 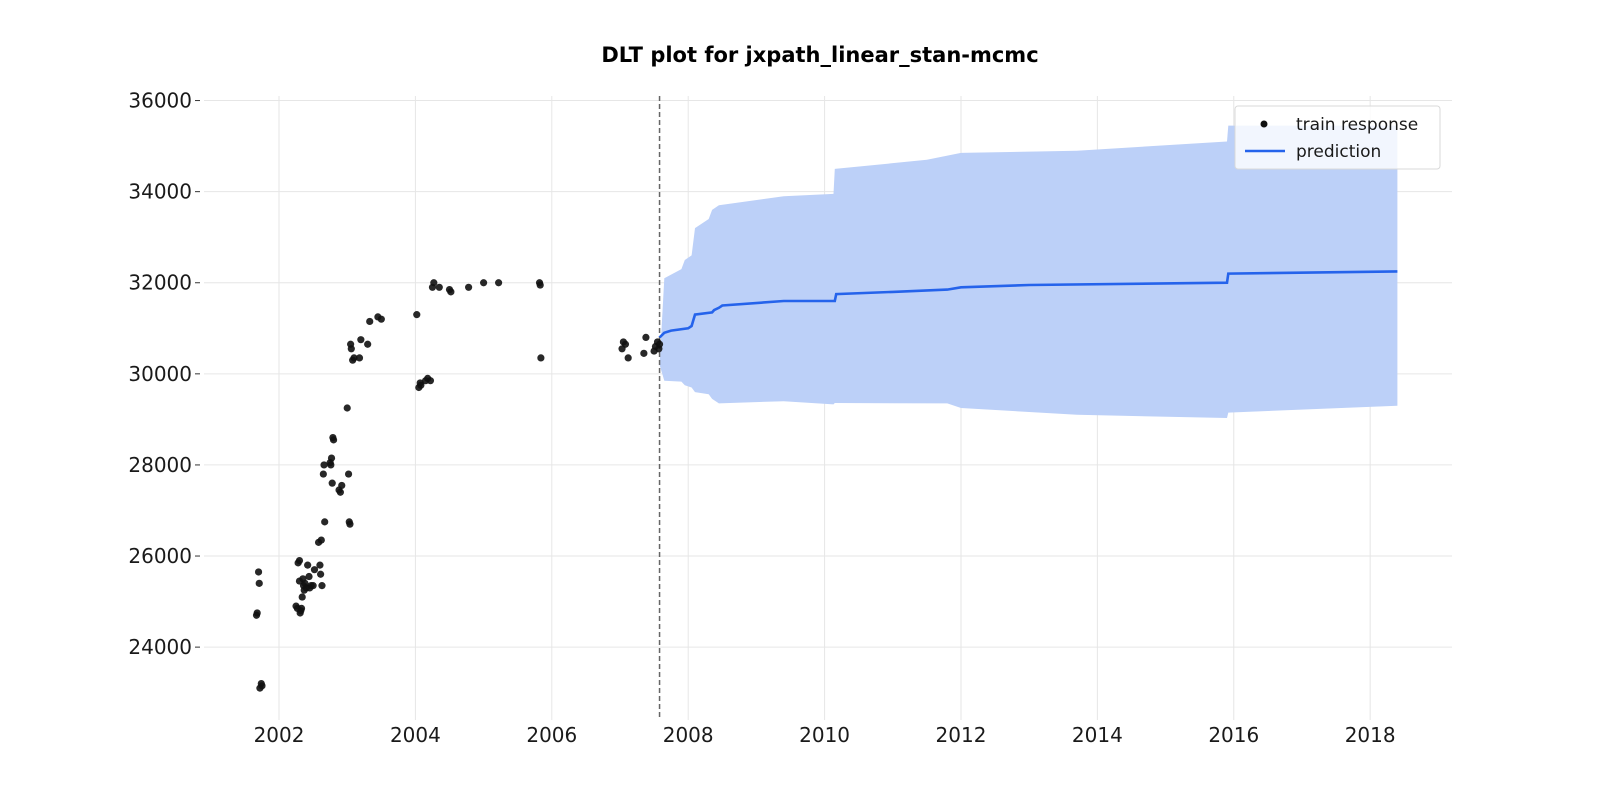 I want to click on chart-title: DLT plot for jxpath_linear_stan-mcmc, so click(x=819, y=55).